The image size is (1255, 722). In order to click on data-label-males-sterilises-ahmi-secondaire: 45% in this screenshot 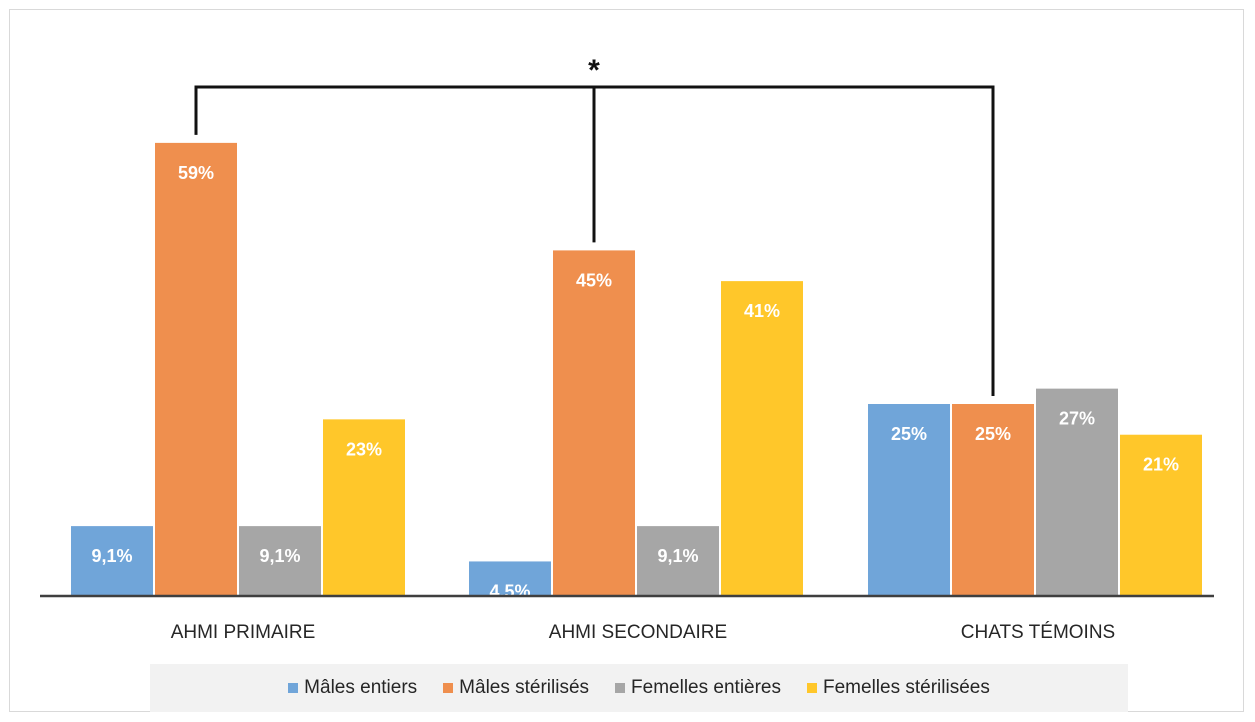, I will do `click(594, 280)`.